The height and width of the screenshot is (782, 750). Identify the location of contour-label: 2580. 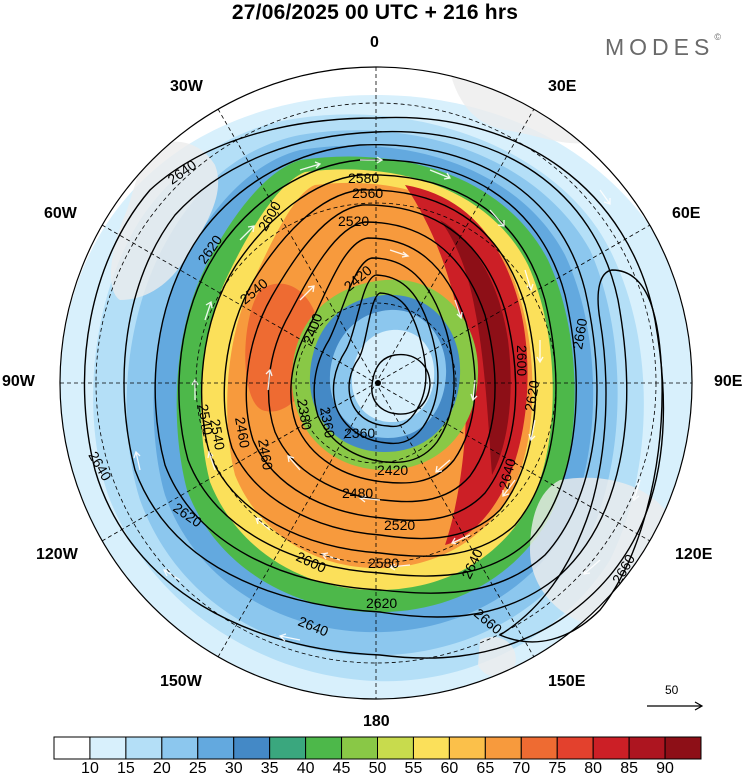
(383, 563).